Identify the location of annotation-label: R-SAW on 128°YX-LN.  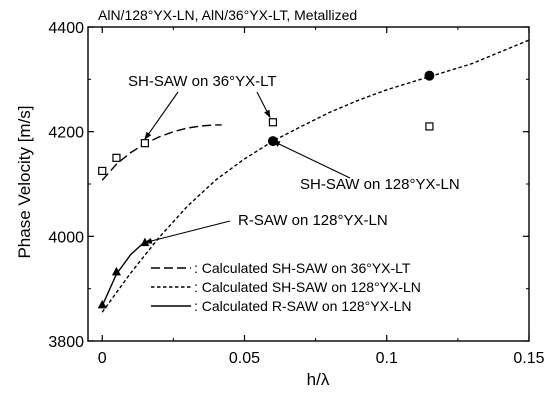
(313, 220).